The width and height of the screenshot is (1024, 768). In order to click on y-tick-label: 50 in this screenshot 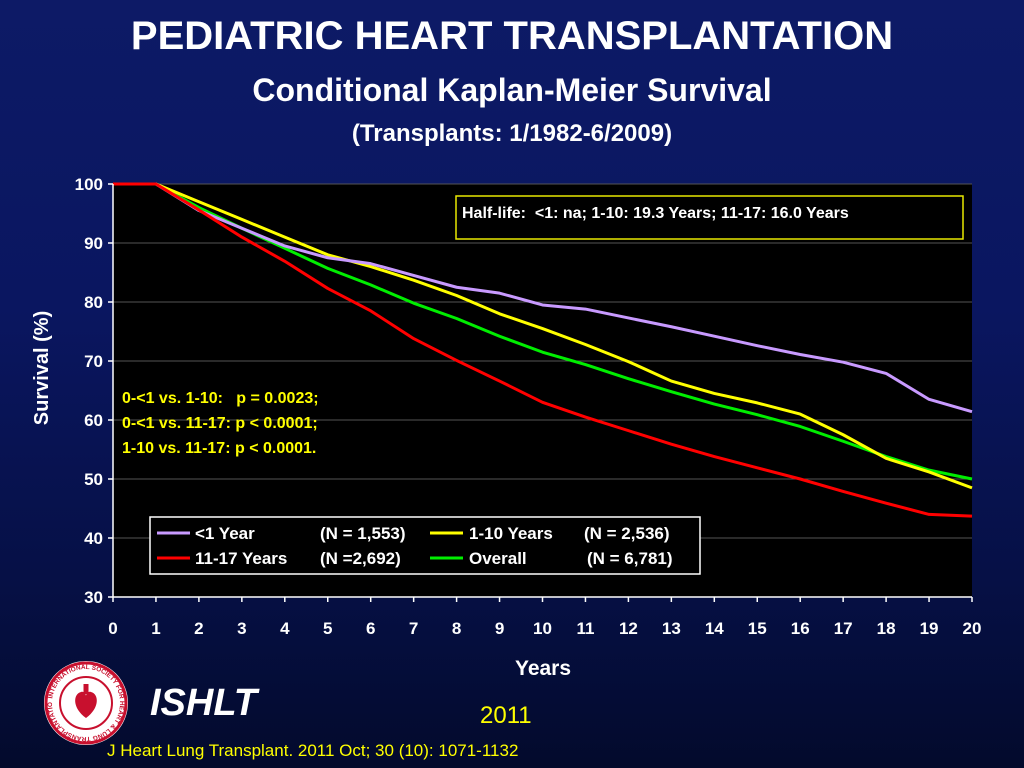, I will do `click(93, 479)`.